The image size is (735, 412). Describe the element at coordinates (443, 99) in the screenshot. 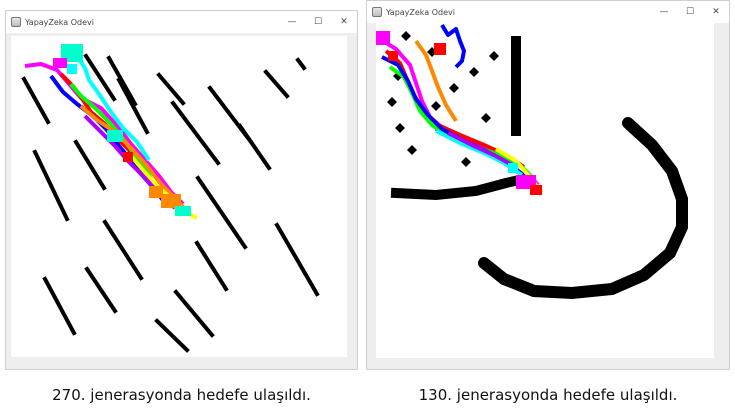

I see `obstacle-dots` at that location.